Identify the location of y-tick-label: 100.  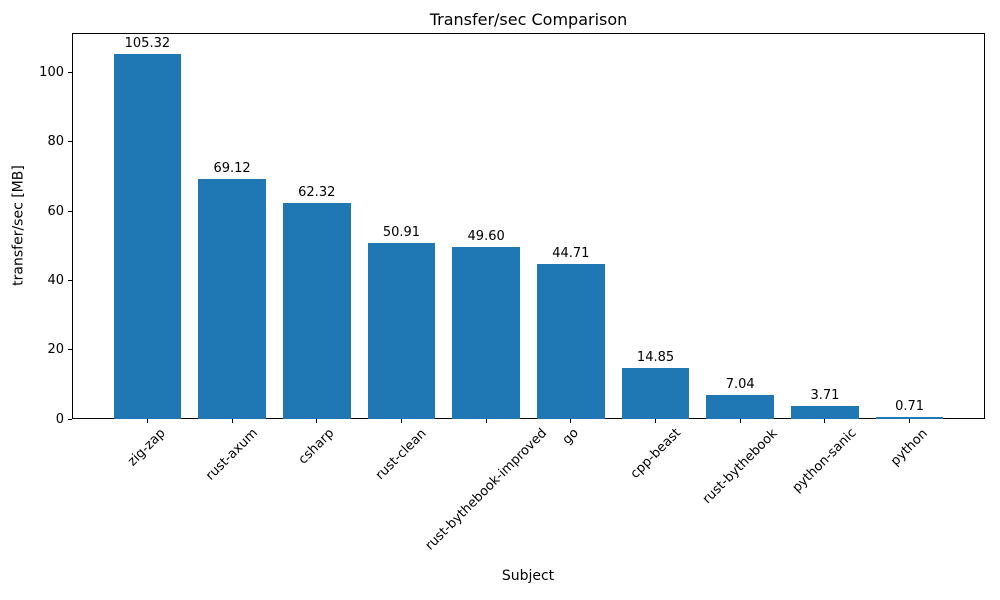
(51, 72).